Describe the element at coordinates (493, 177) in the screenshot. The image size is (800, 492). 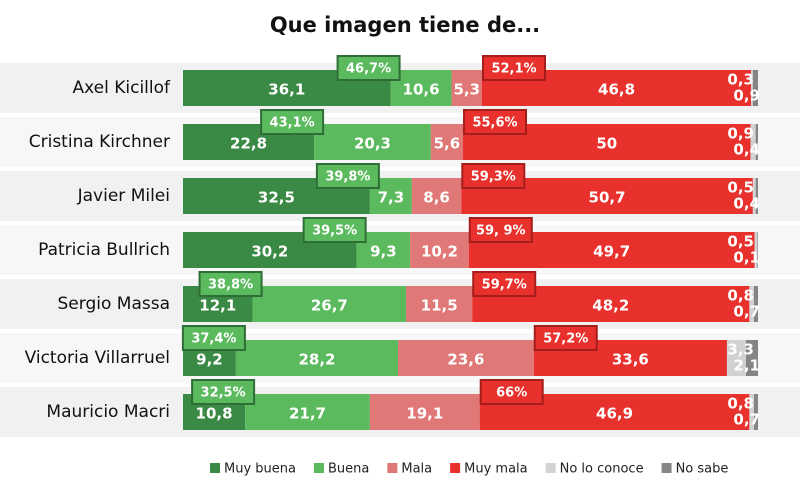
I see `total-label: 59,3%` at that location.